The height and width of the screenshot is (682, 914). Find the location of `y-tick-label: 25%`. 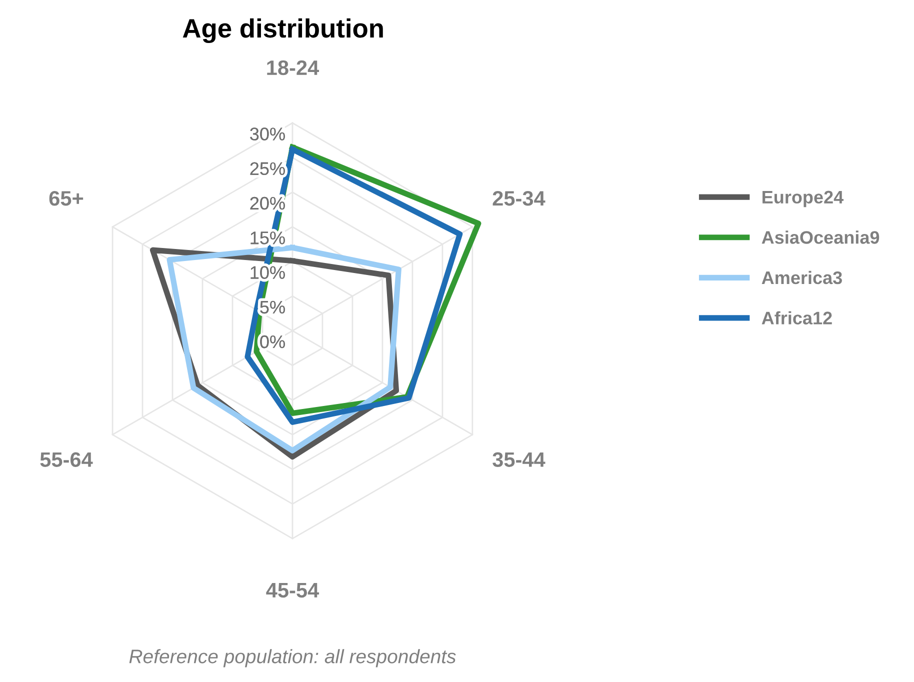

y-tick-label: 25% is located at coordinates (267, 169).